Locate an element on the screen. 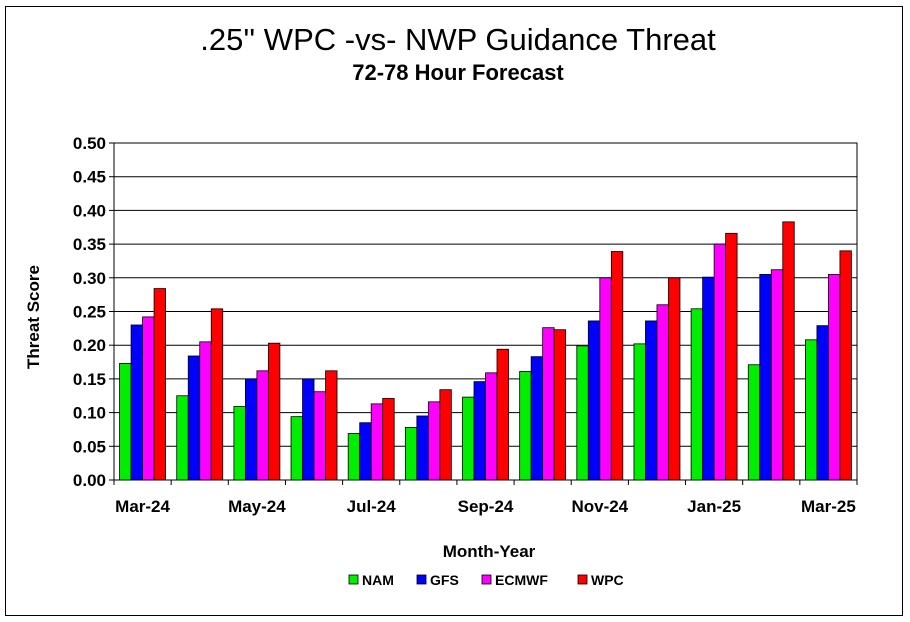 The image size is (910, 622). x-tick-label: Nov-24 is located at coordinates (599, 506).